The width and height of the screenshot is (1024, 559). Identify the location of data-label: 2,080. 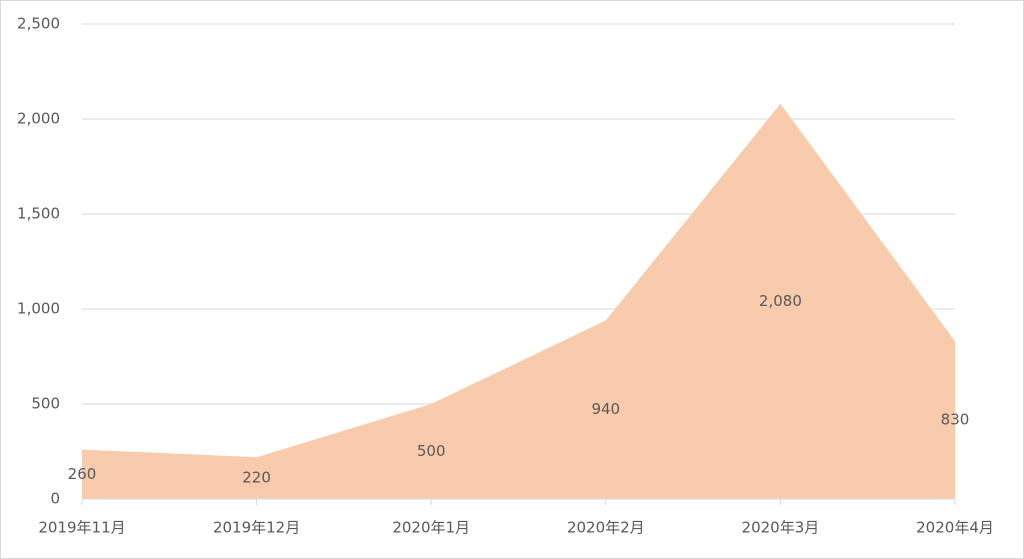
(780, 301).